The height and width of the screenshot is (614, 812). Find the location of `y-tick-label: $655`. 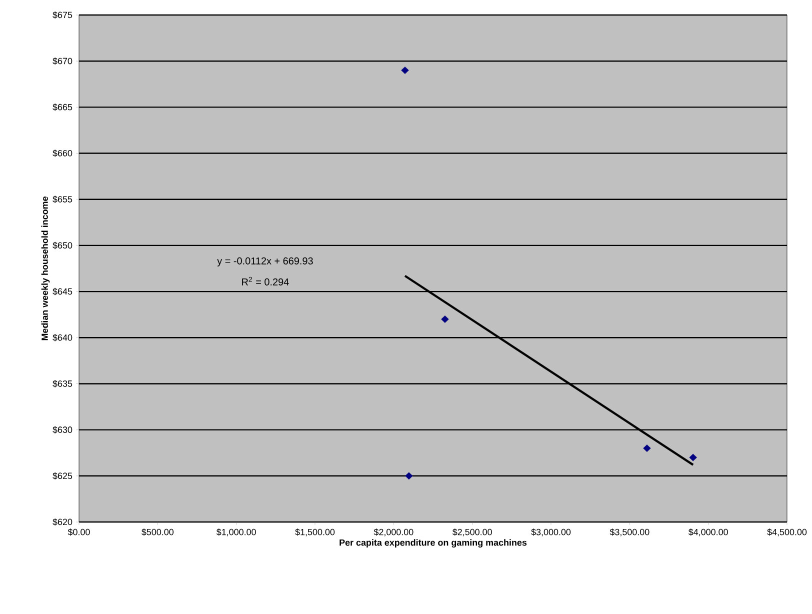

y-tick-label: $655 is located at coordinates (62, 199).